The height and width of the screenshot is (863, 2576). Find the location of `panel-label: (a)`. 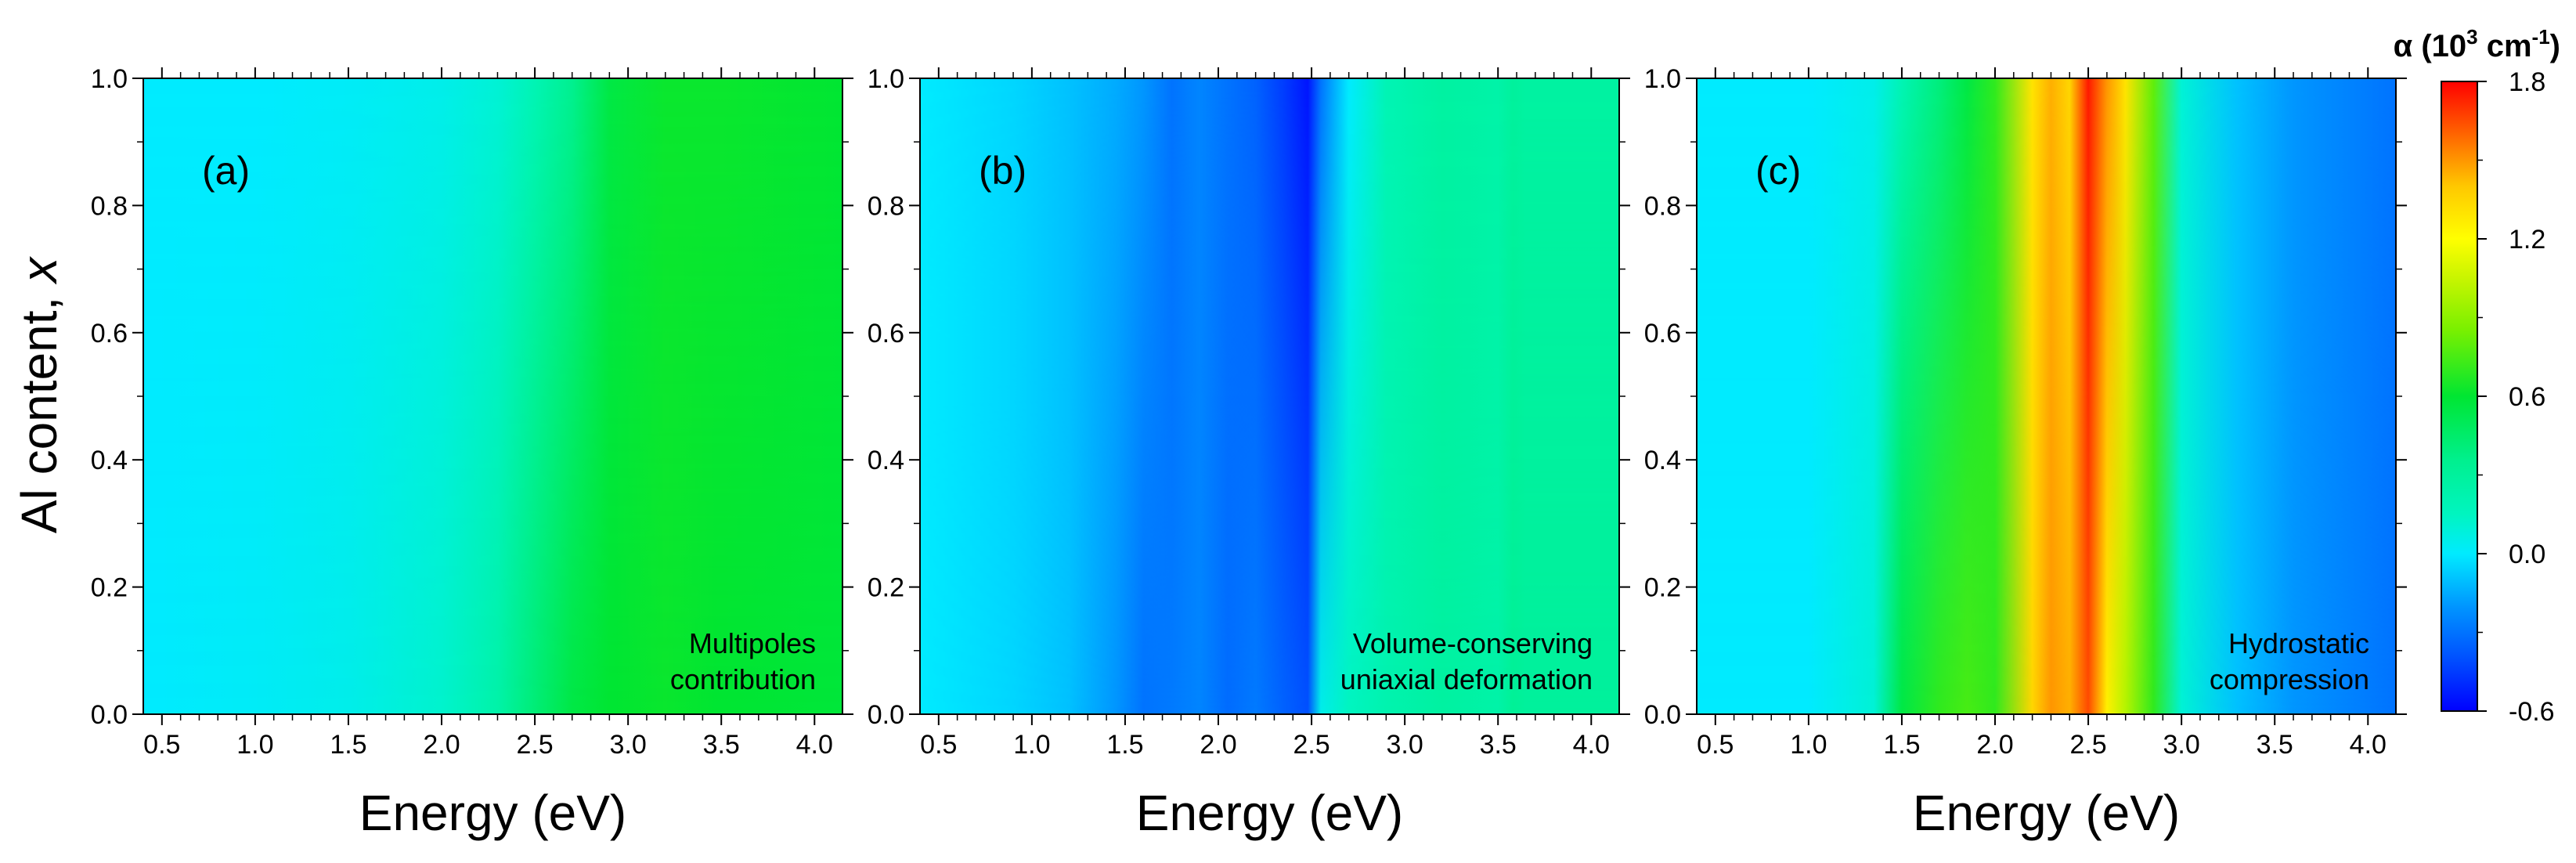

panel-label: (a) is located at coordinates (226, 171).